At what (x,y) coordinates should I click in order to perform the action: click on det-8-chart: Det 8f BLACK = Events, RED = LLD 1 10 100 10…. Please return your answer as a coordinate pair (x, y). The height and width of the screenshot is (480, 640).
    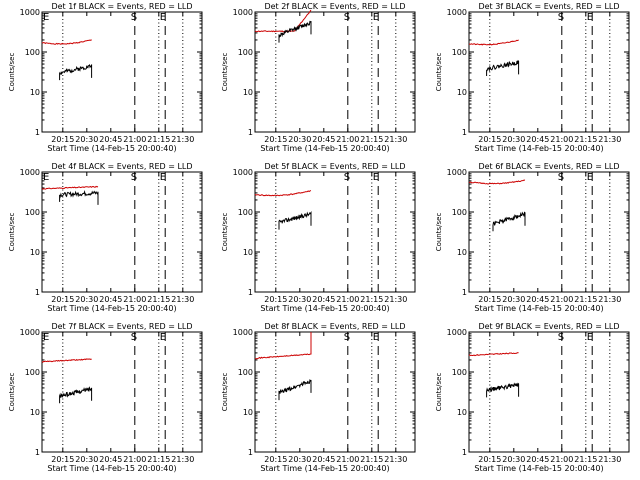
    Looking at the image, I should click on (318, 397).